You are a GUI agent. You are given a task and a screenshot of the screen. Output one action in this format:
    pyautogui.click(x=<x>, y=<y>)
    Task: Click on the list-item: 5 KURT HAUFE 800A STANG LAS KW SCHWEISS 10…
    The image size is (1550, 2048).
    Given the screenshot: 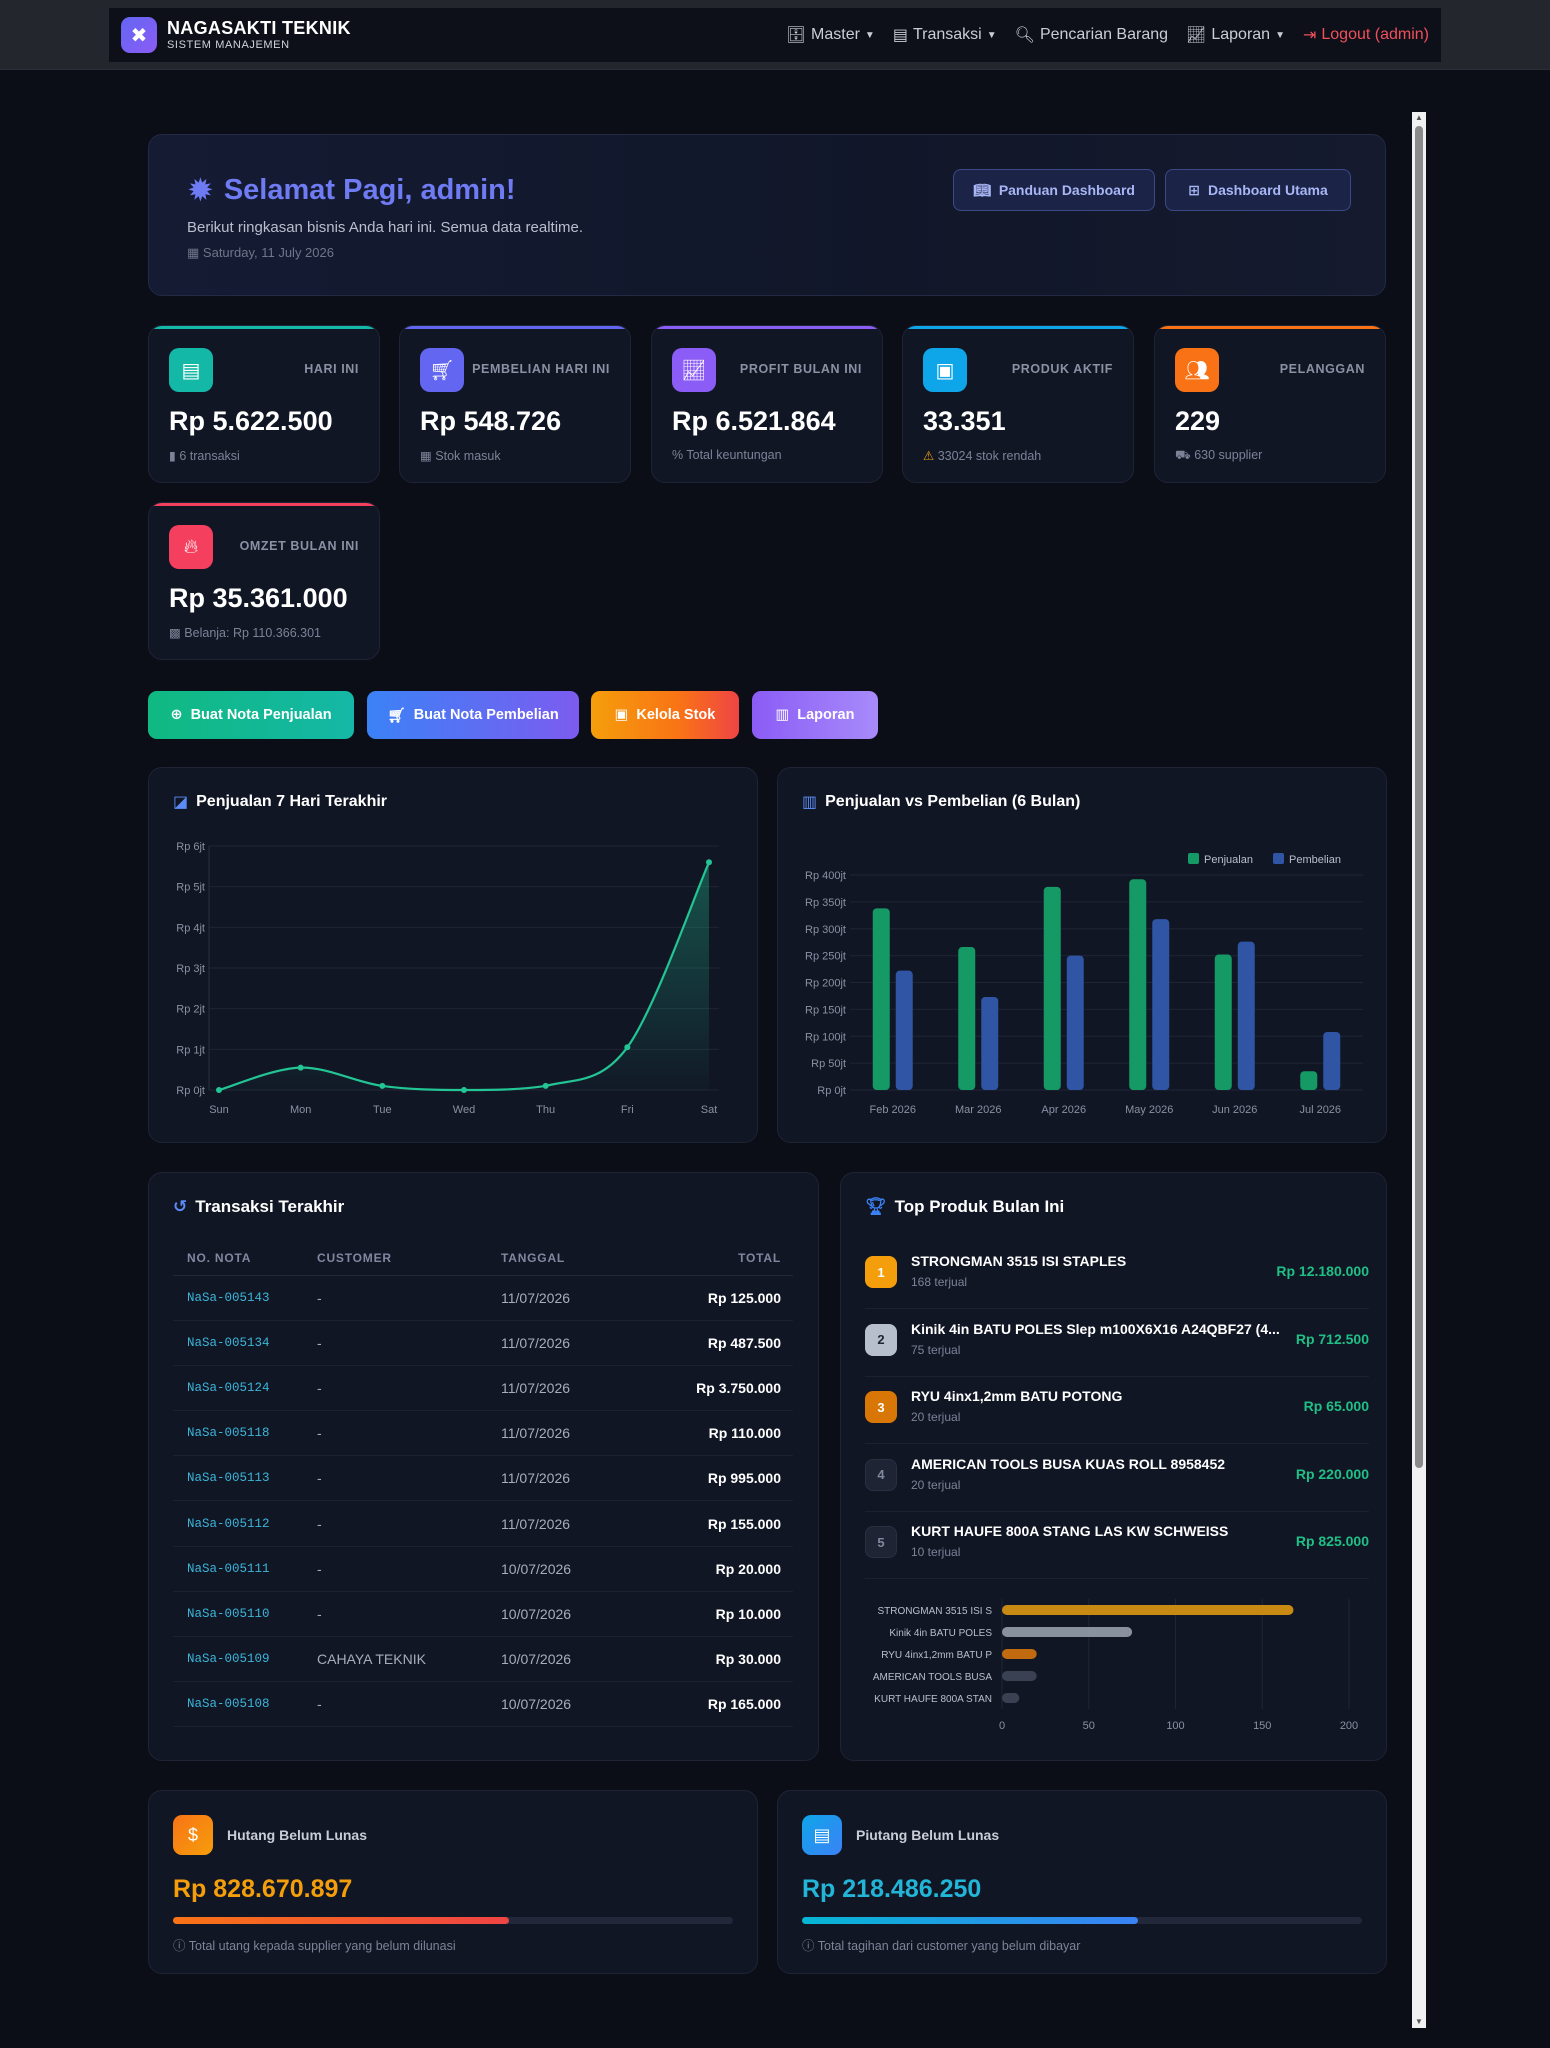 What is the action you would take?
    pyautogui.click(x=1117, y=1545)
    